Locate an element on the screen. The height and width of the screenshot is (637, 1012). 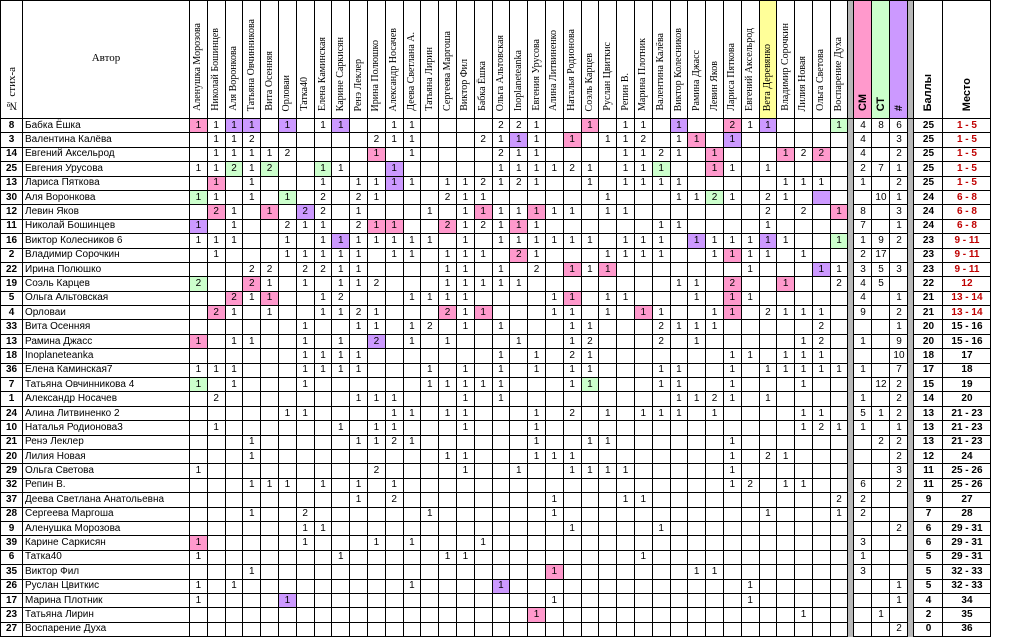
ct-cell is located at coordinates (881, 471).